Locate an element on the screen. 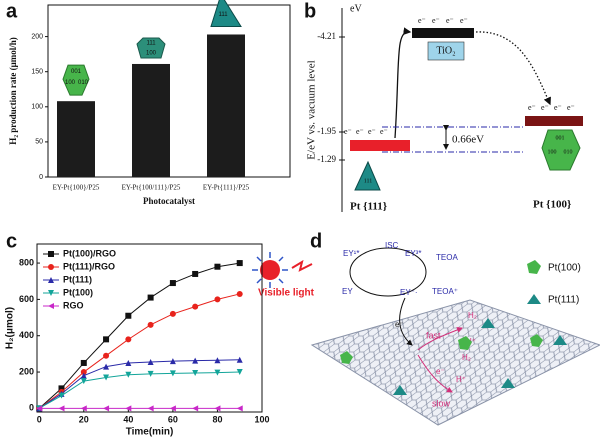 This screenshot has height=437, width=600. axis-label: E/eV vs. vacuum level is located at coordinates (312, 109).